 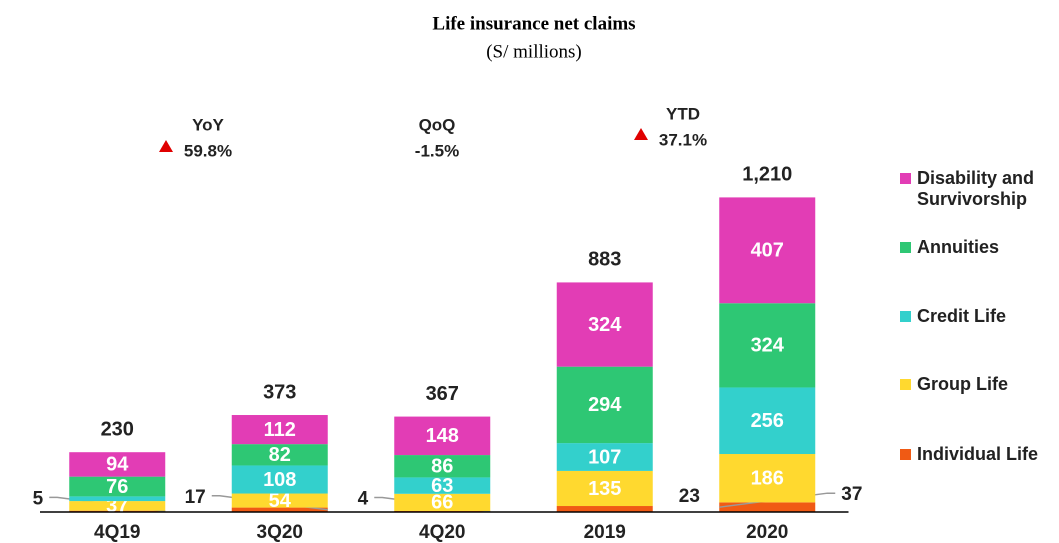 What do you see at coordinates (208, 124) in the screenshot?
I see `annotation-label: YoY` at bounding box center [208, 124].